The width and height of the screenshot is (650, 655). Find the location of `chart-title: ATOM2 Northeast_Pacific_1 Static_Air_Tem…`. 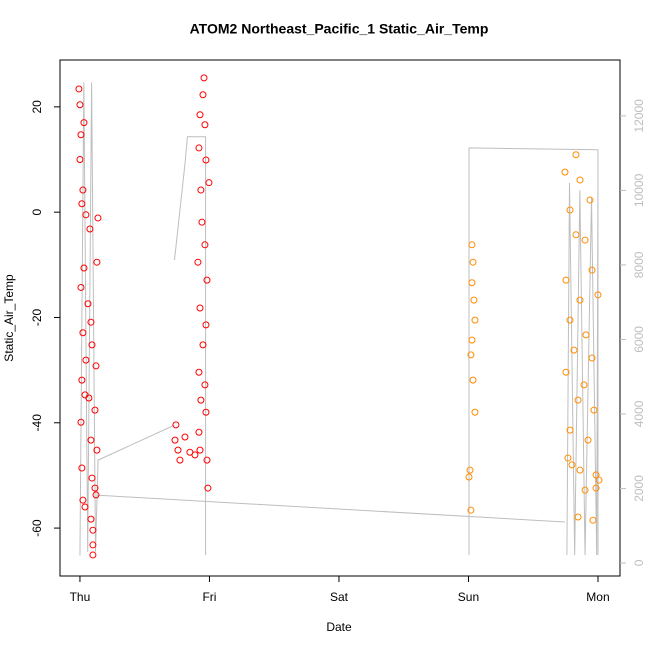

chart-title: ATOM2 Northeast_Pacific_1 Static_Air_Tem… is located at coordinates (339, 29).